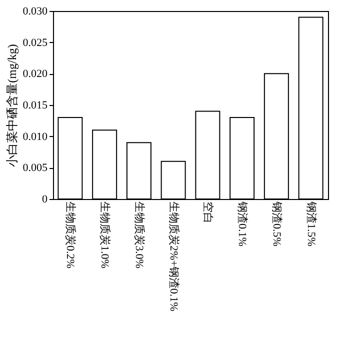 Image resolution: width=356 pixels, height=344 pixels. I want to click on y-tick-label: 0.025, so click(35, 42).